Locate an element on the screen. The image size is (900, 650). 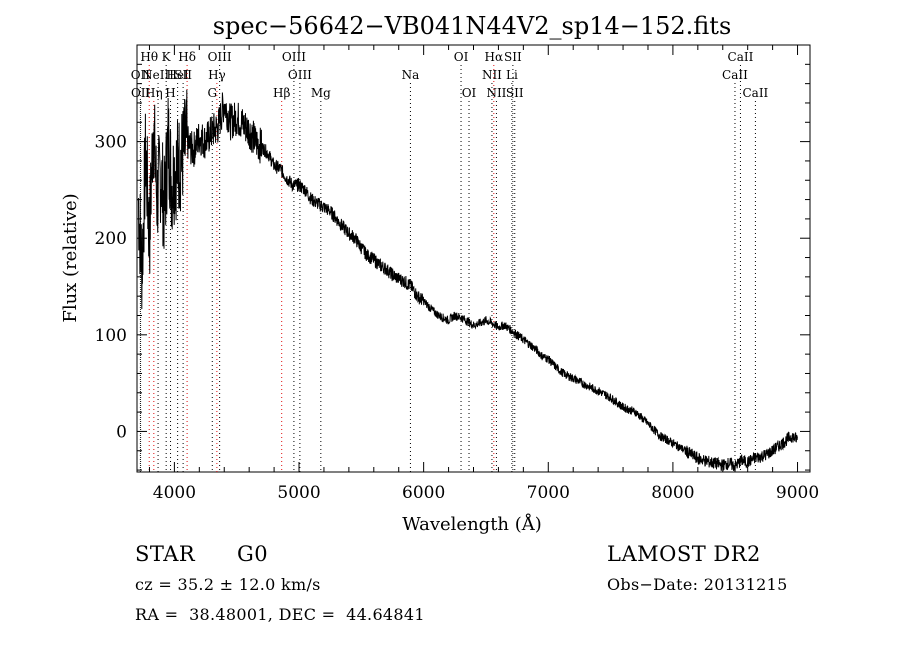
redshift-value: cz = 35.2 ± 12.0 km/s is located at coordinates (228, 584).